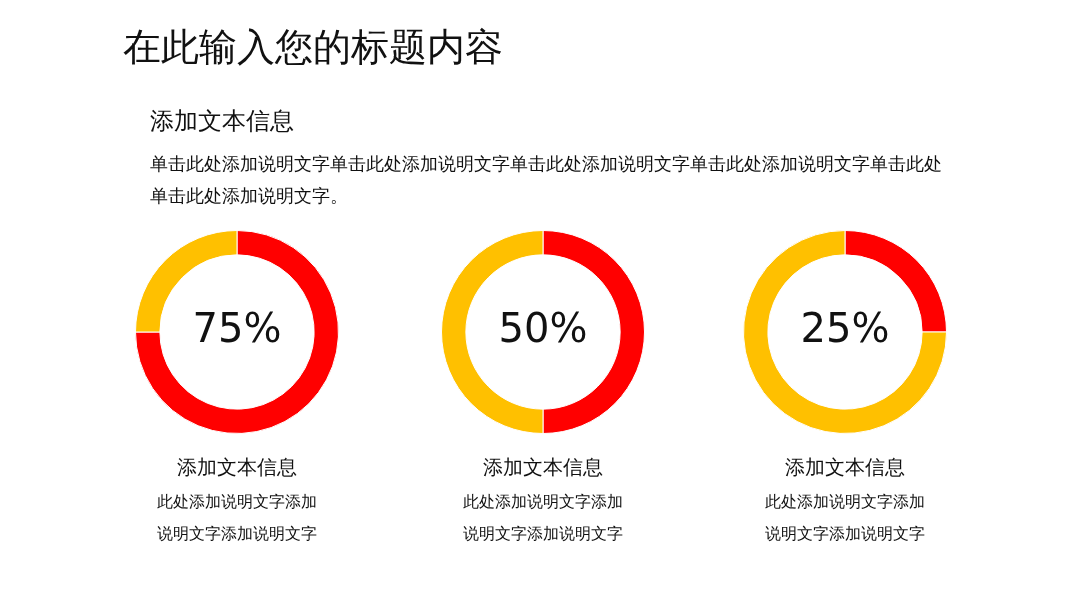 The image size is (1080, 608). I want to click on text: 单击此处添加说明文字单击此处添加说明文字单击此处添加说明文字单击此处添加说明文字单击此处单击此处添加说明文字。, so click(546, 180).